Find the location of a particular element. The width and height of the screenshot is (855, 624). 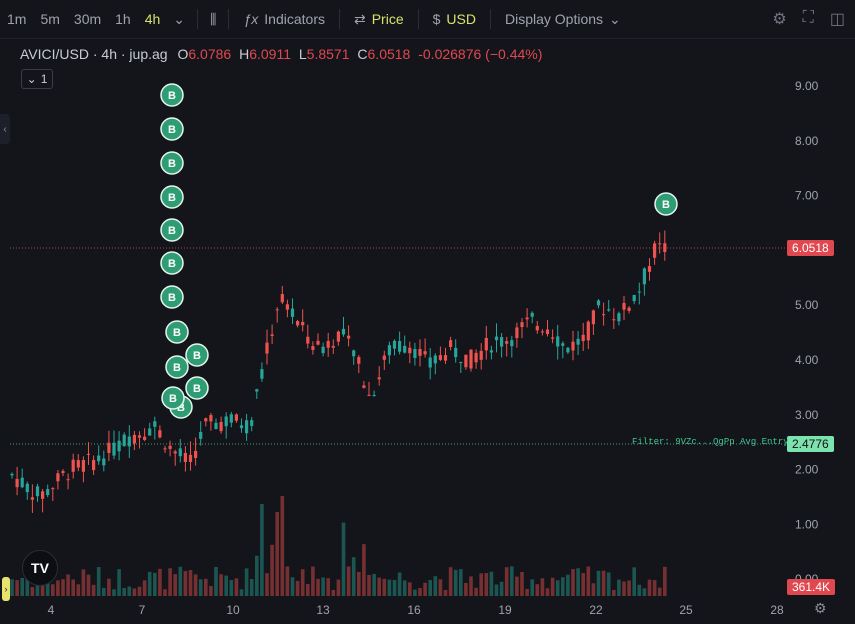

function-icon: ƒx is located at coordinates (251, 19).